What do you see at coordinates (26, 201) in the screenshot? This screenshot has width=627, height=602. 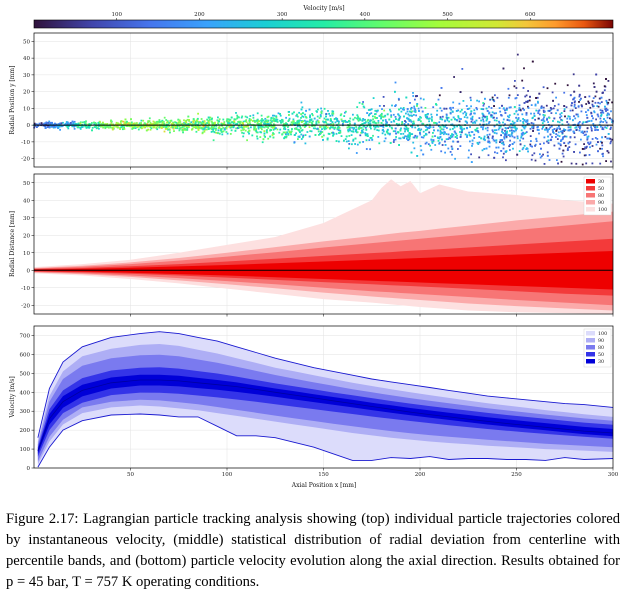 I see `y-tick-label: 40` at bounding box center [26, 201].